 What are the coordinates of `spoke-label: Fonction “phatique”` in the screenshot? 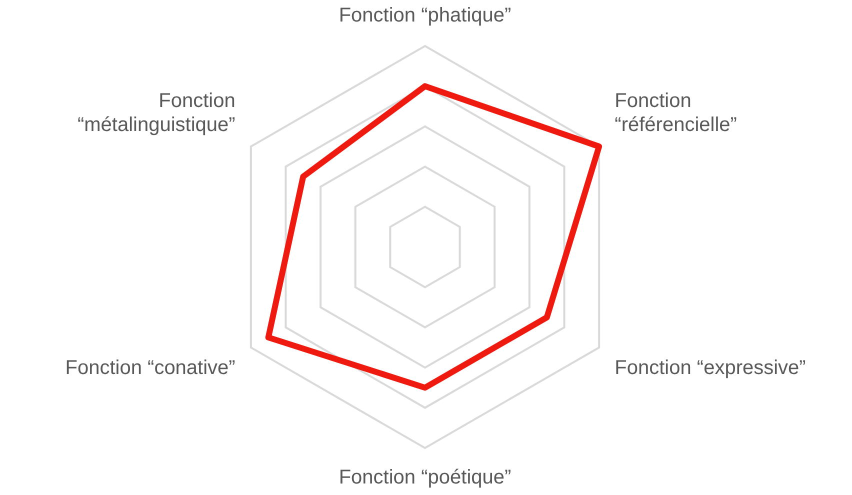 It's located at (425, 15).